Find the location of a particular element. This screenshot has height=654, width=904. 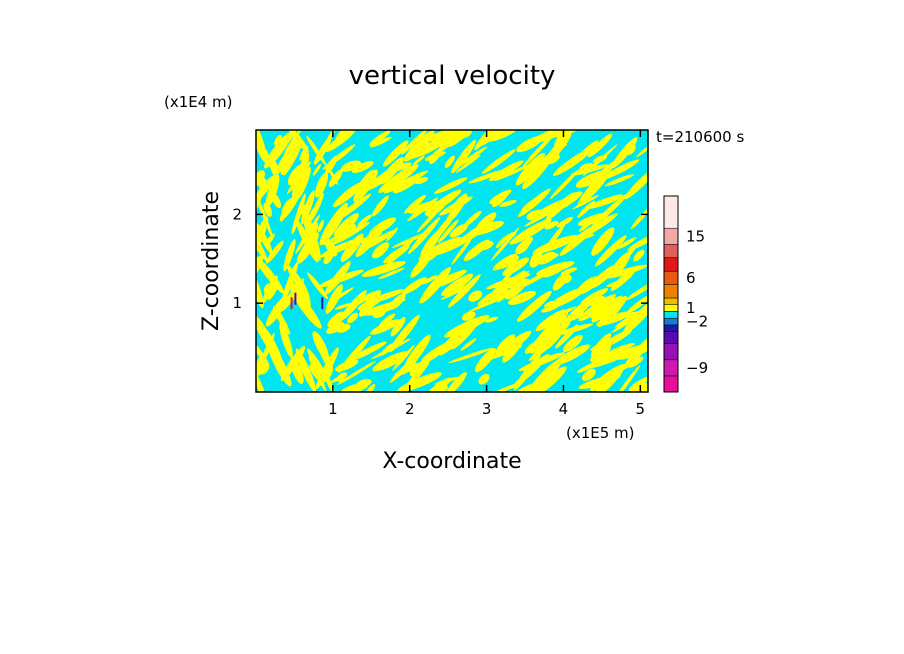

colorbar-tick-label: 6 is located at coordinates (691, 278).